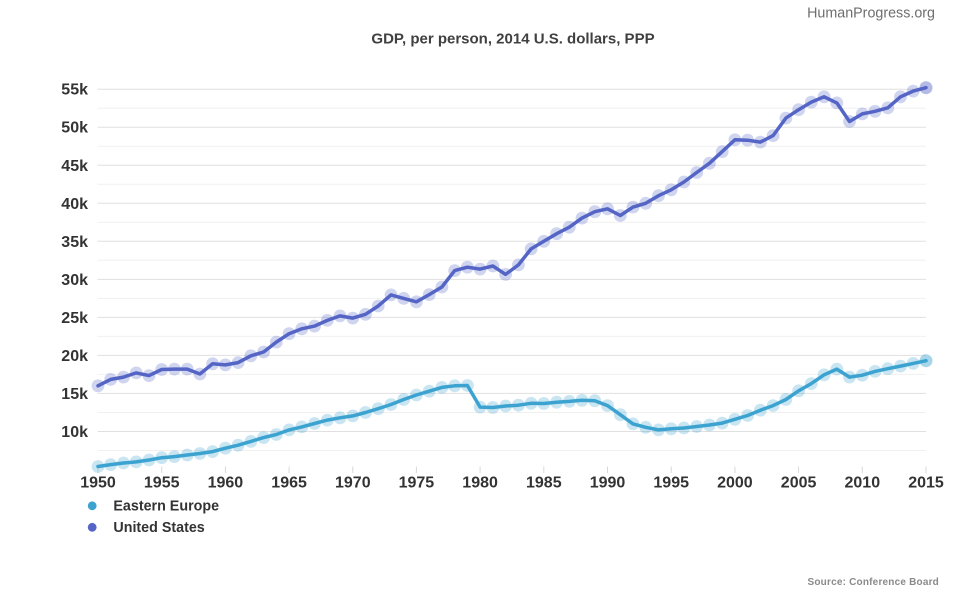  I want to click on svg-text: 40k, so click(74, 204).